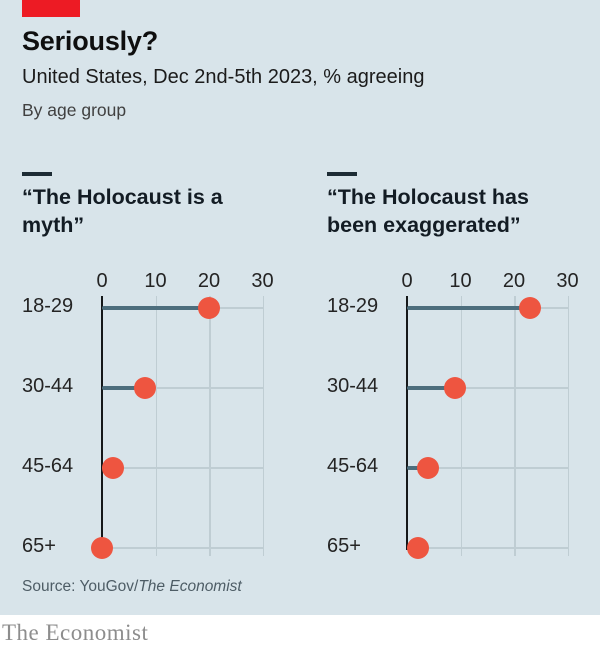 This screenshot has height=653, width=600. What do you see at coordinates (428, 210) in the screenshot?
I see `panel-right-title: “The Holocaust has been exaggerated”` at bounding box center [428, 210].